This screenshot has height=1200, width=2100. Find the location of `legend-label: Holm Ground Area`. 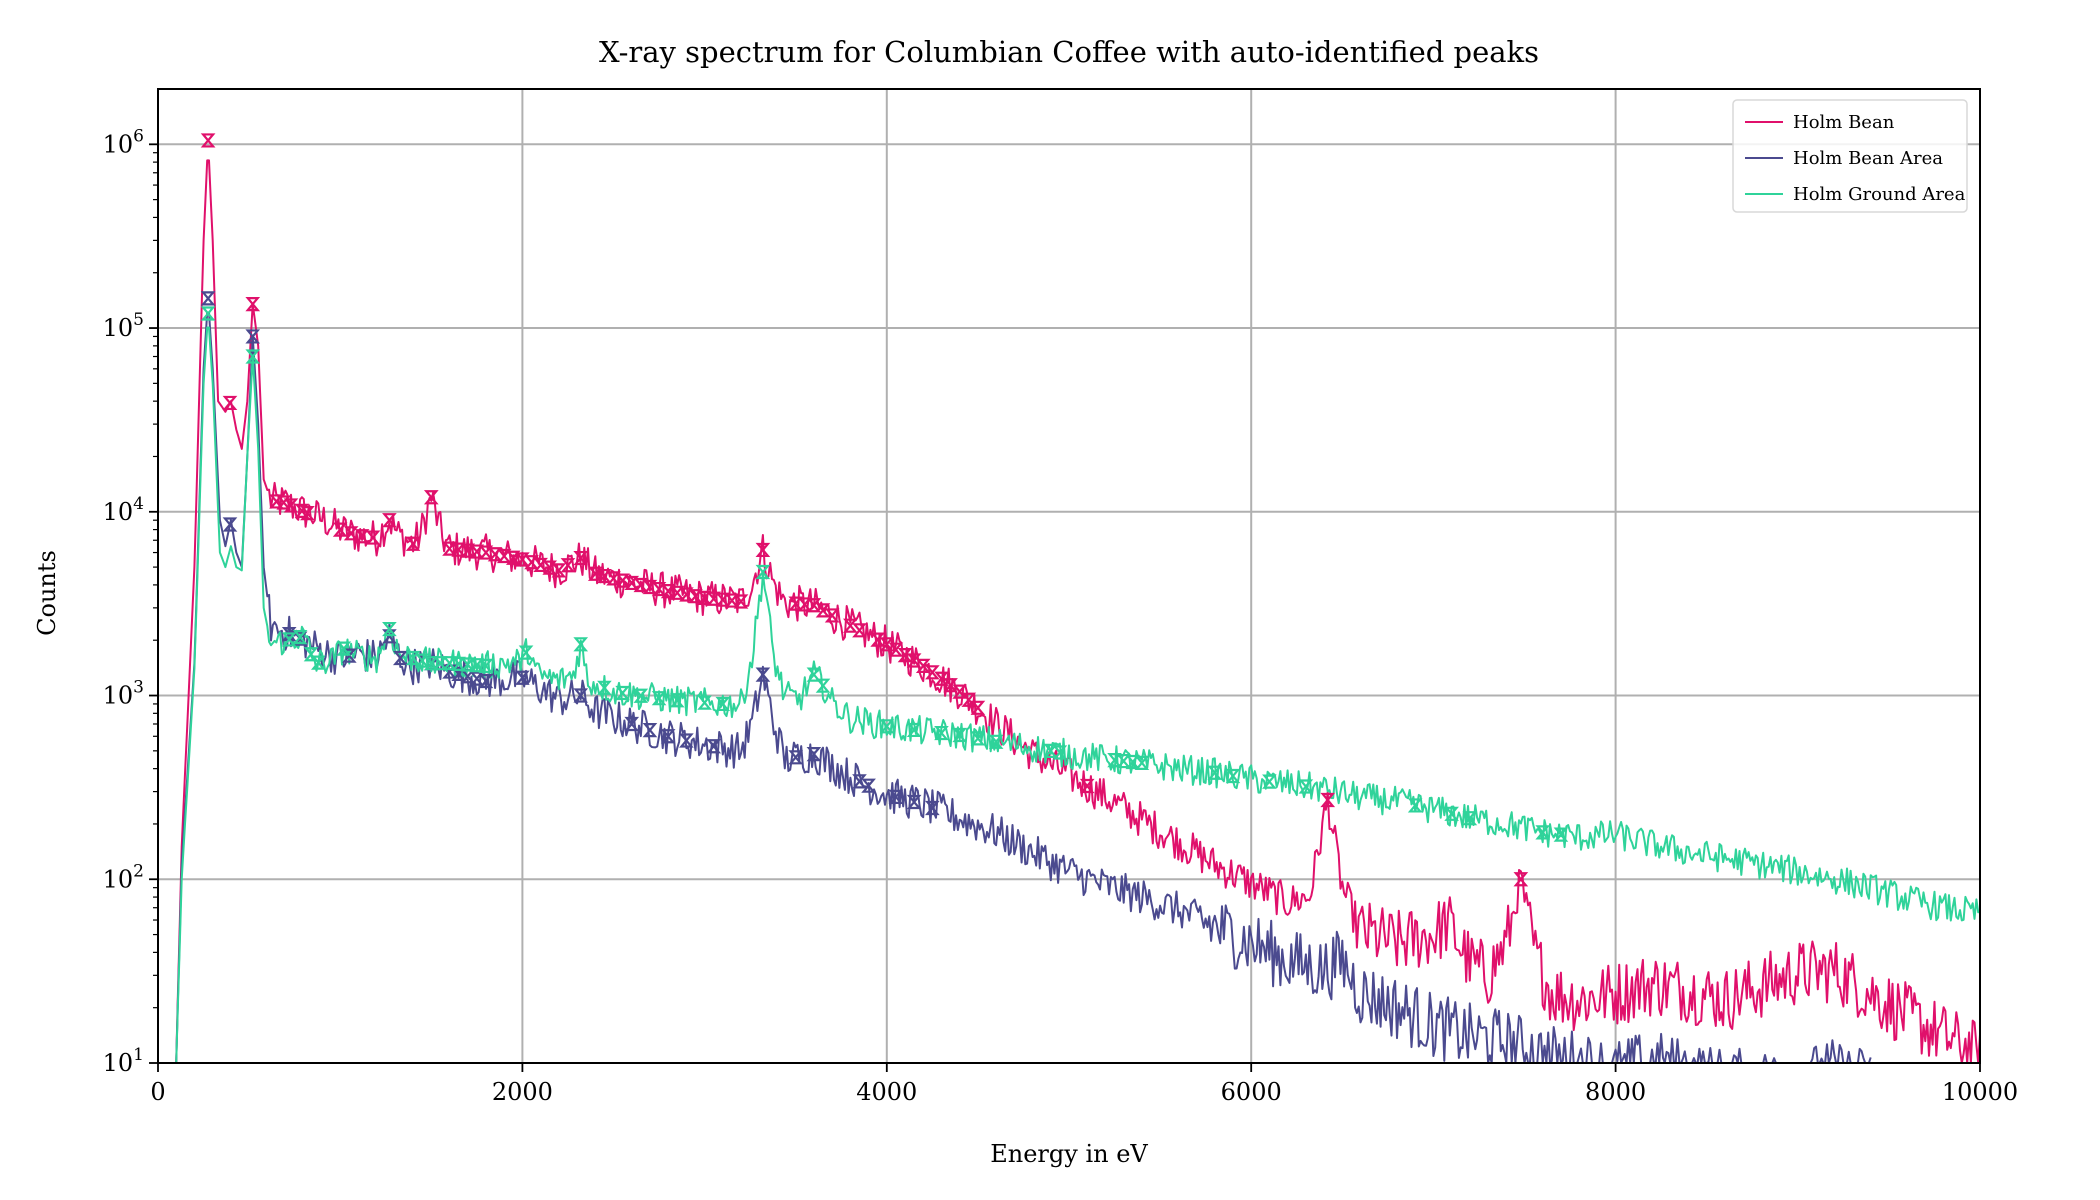

legend-label: Holm Ground Area is located at coordinates (1879, 194).